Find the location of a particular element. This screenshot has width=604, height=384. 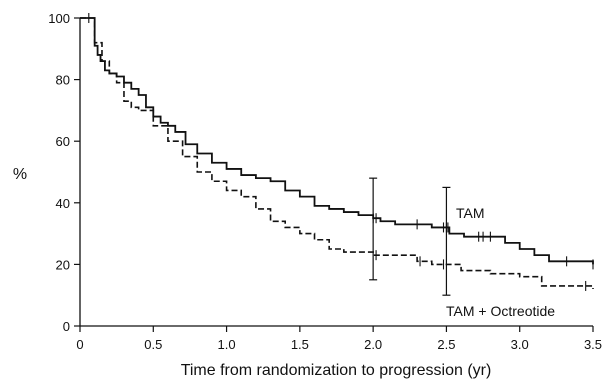

x-tick-label-1-0: 1.0 is located at coordinates (227, 344).